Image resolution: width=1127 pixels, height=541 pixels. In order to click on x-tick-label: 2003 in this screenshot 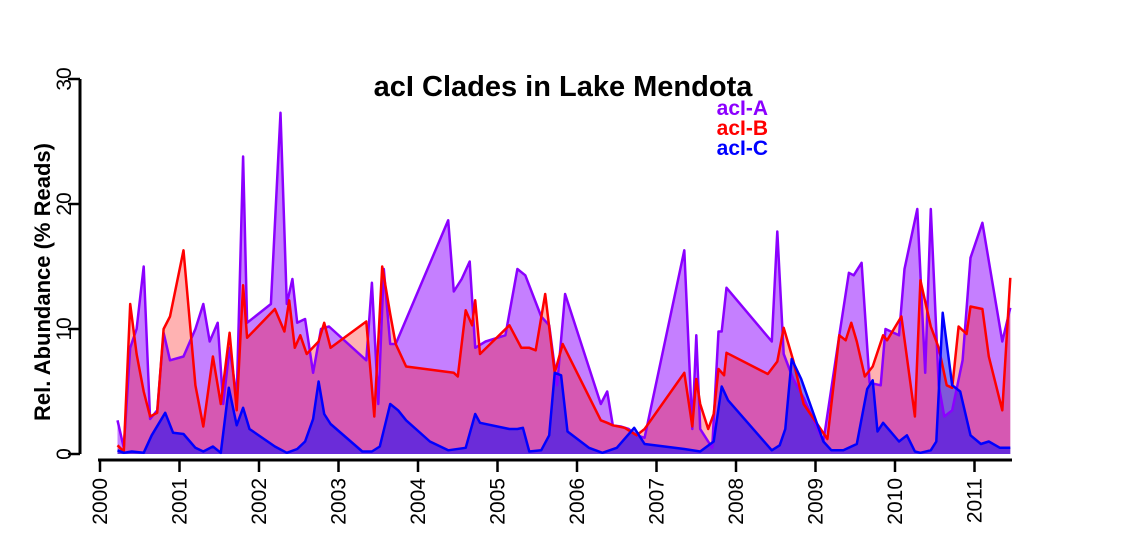, I will do `click(339, 501)`.